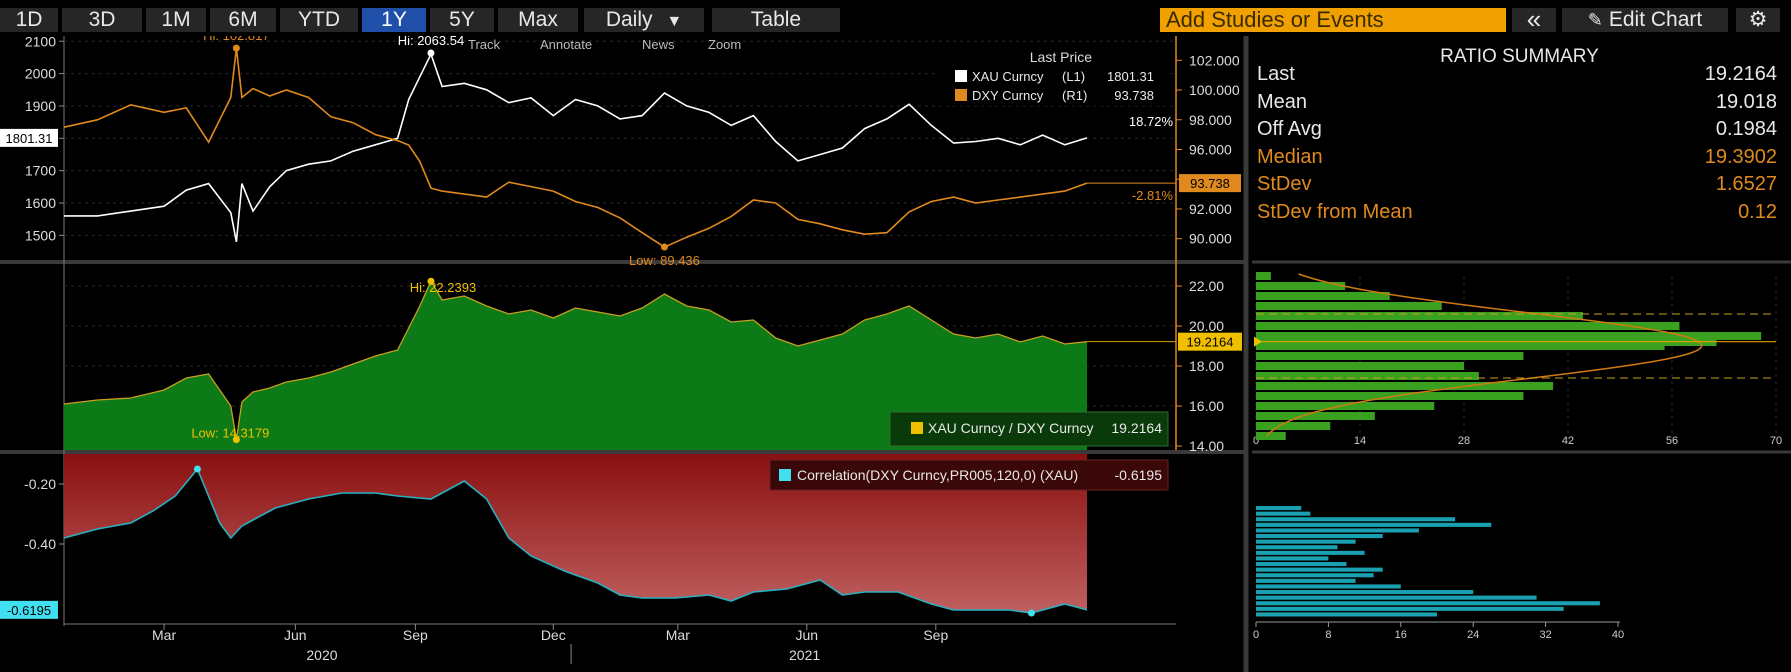 The width and height of the screenshot is (1791, 672). I want to click on correlation-legend-box, so click(969, 475).